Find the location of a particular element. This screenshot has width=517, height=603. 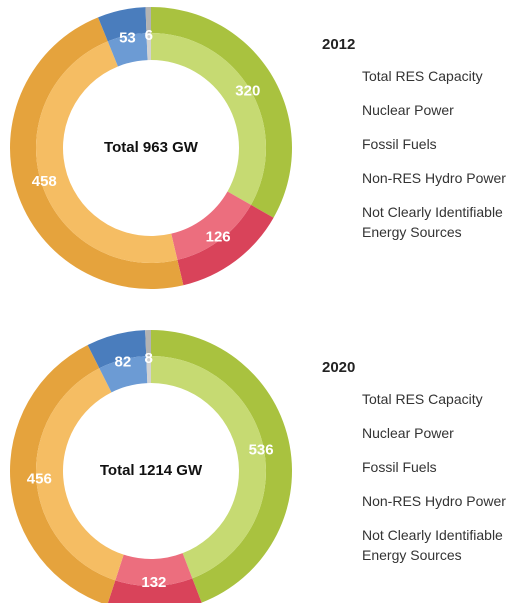

value-label: 132 is located at coordinates (153, 582).